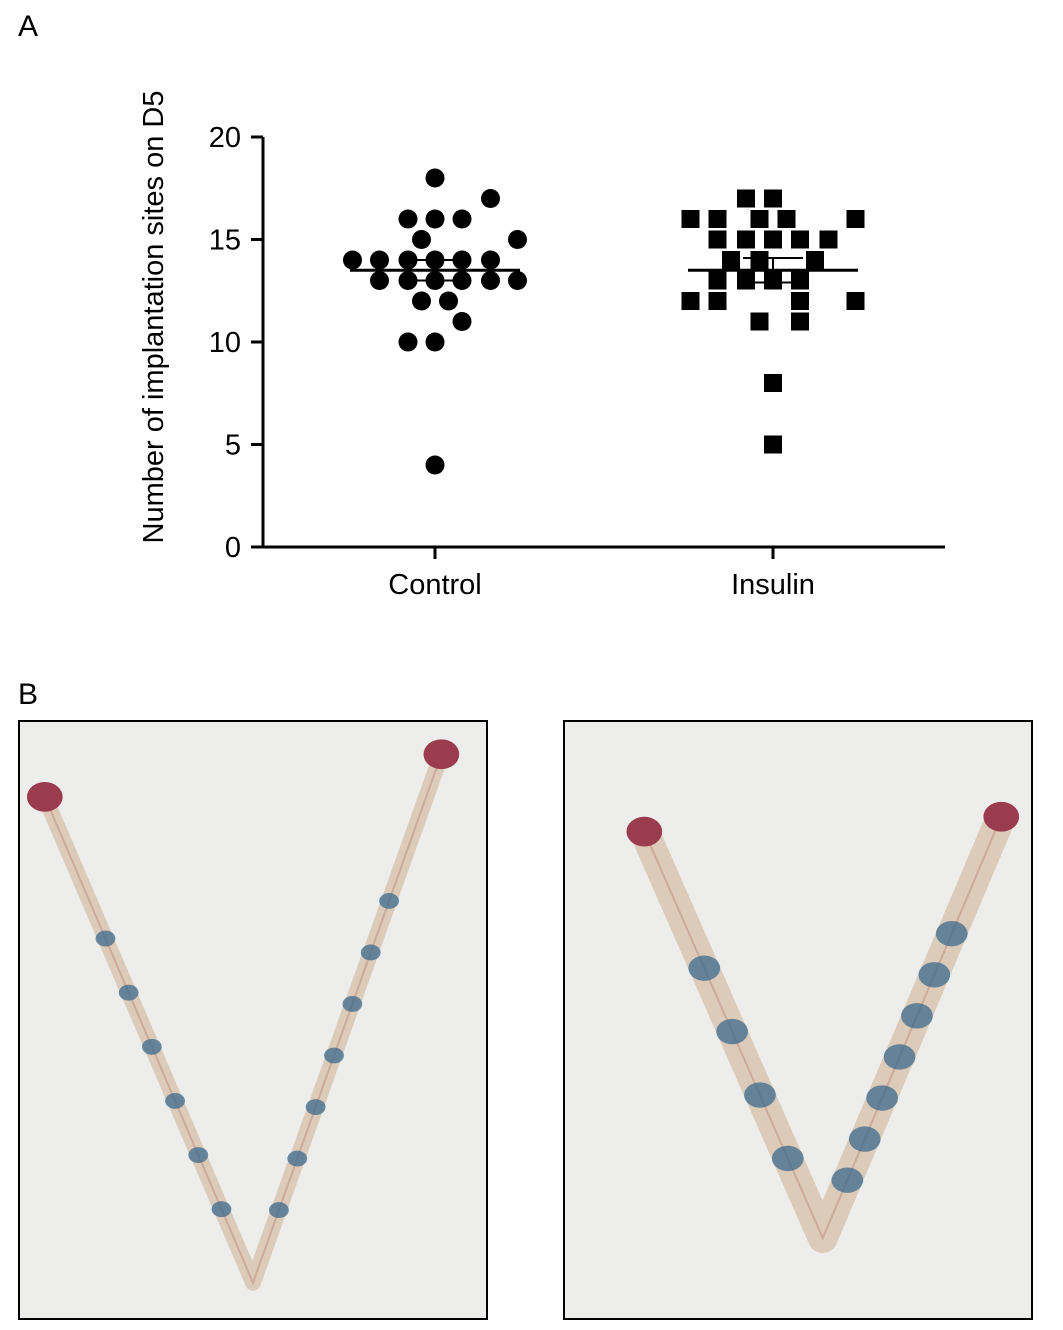 This screenshot has height=1330, width=1063. What do you see at coordinates (435, 585) in the screenshot?
I see `x-tick-label: Control` at bounding box center [435, 585].